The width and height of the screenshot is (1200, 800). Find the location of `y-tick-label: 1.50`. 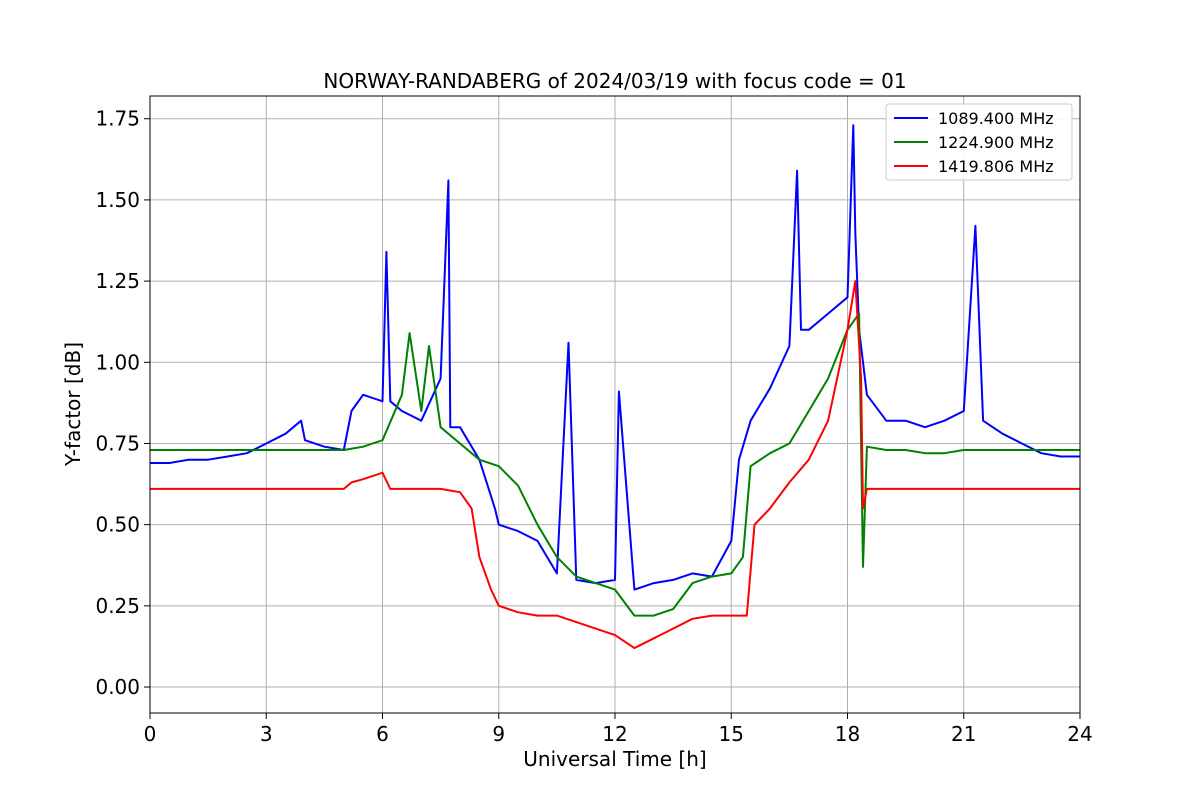

y-tick-label: 1.50 is located at coordinates (117, 200).